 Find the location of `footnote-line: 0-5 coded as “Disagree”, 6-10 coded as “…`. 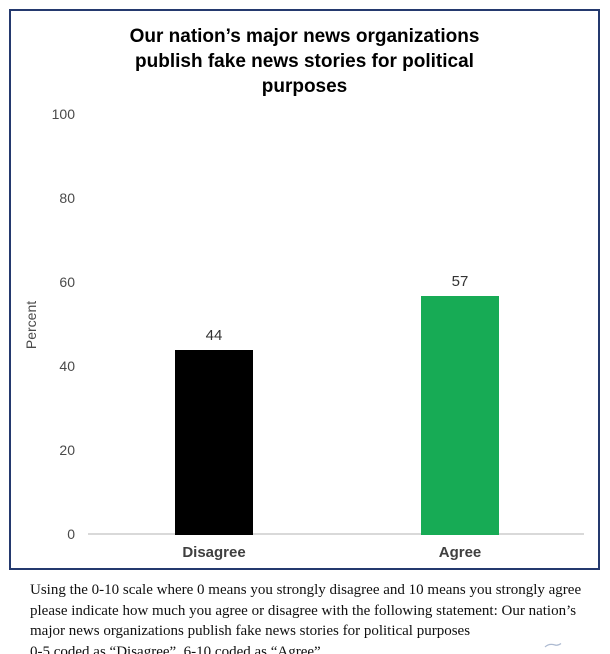

footnote-line: 0-5 coded as “Disagree”, 6-10 coded as “… is located at coordinates (175, 648).